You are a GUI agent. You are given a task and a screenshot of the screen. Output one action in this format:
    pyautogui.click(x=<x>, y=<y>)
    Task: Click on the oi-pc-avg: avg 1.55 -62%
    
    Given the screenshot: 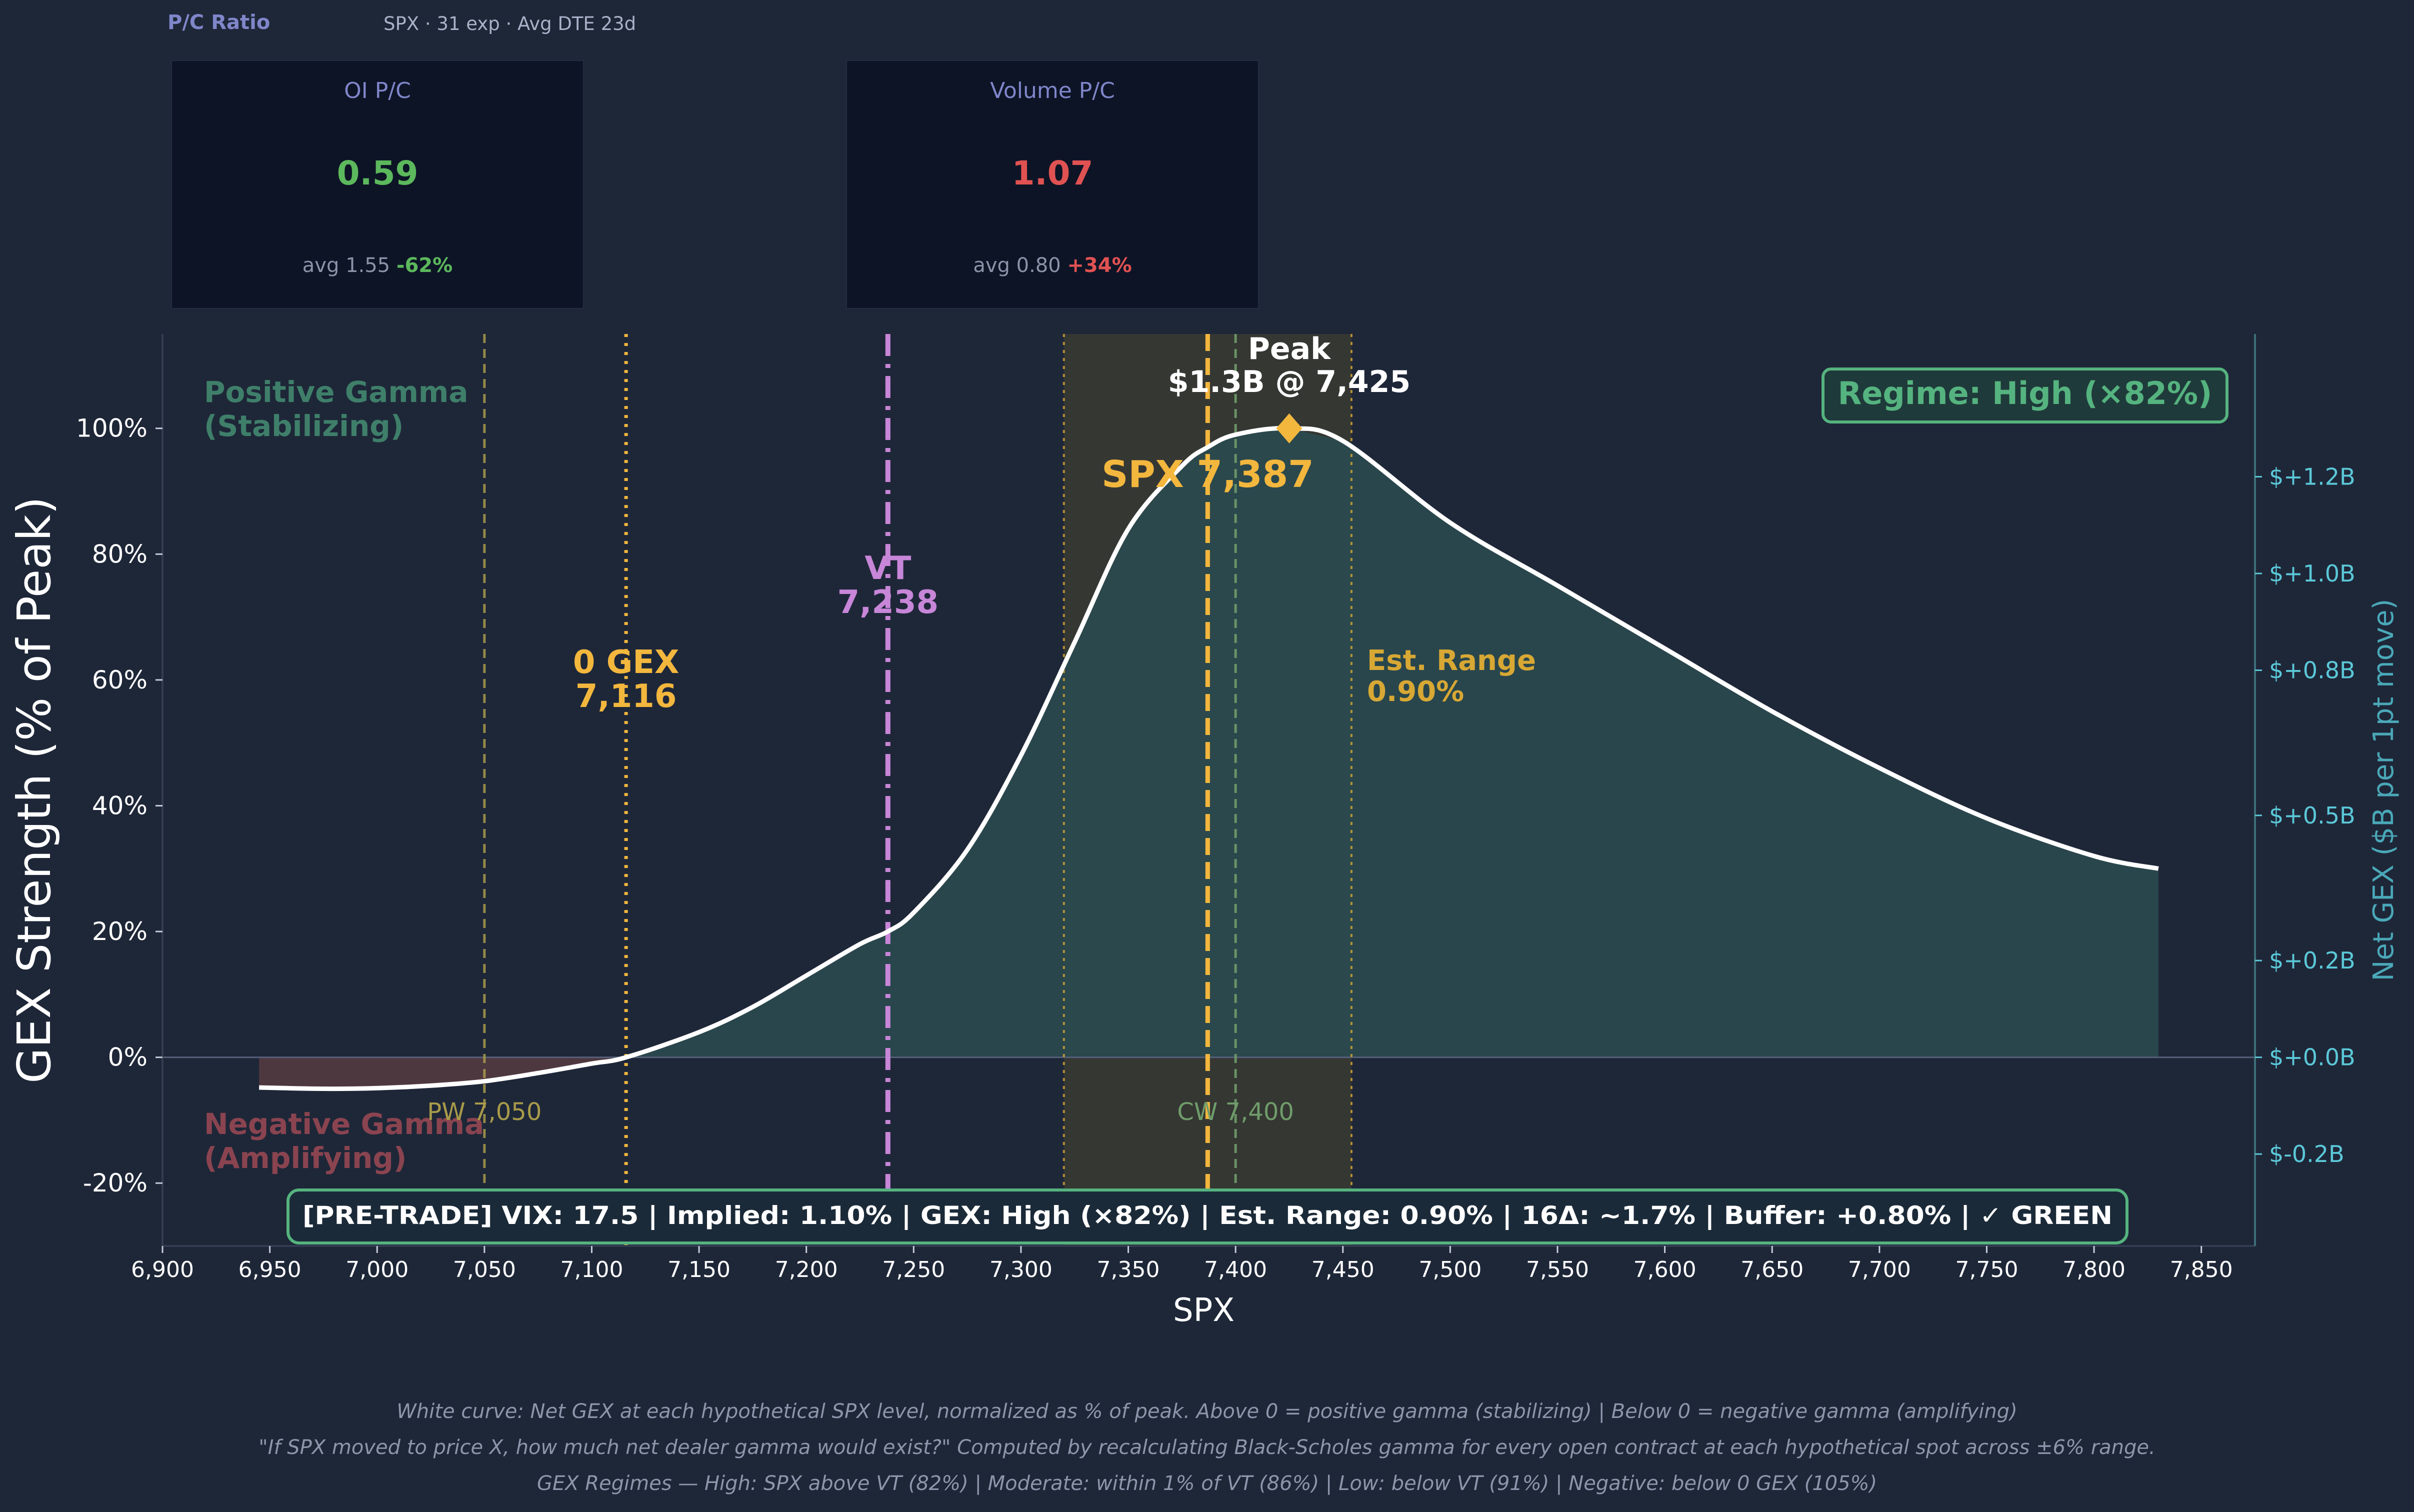 What is the action you would take?
    pyautogui.click(x=377, y=265)
    